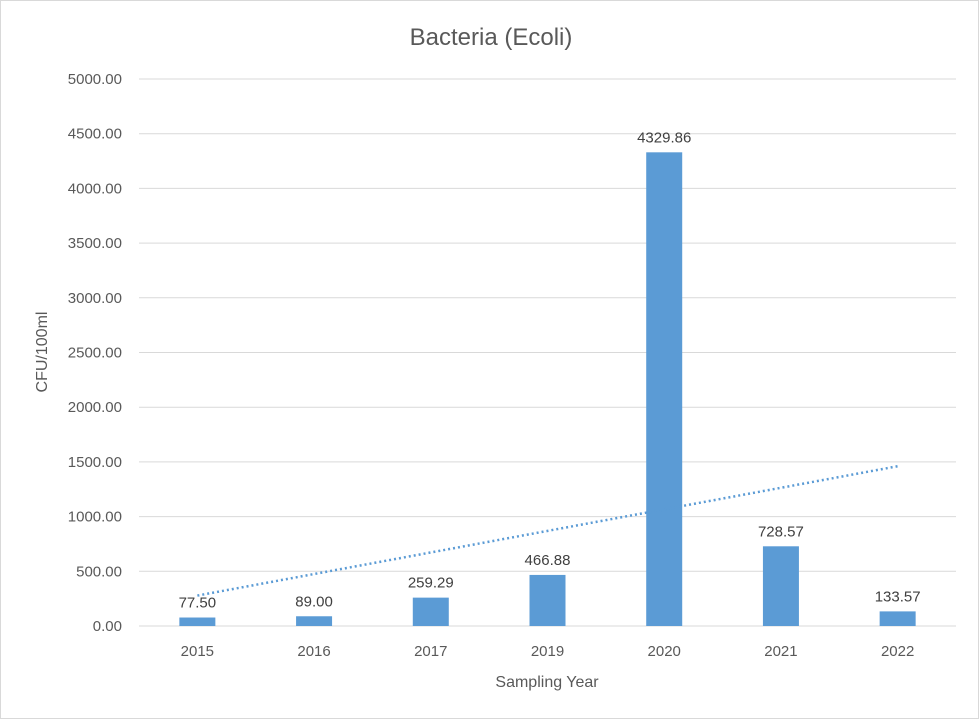  Describe the element at coordinates (95, 407) in the screenshot. I see `y-tick-label: 2000.00` at that location.